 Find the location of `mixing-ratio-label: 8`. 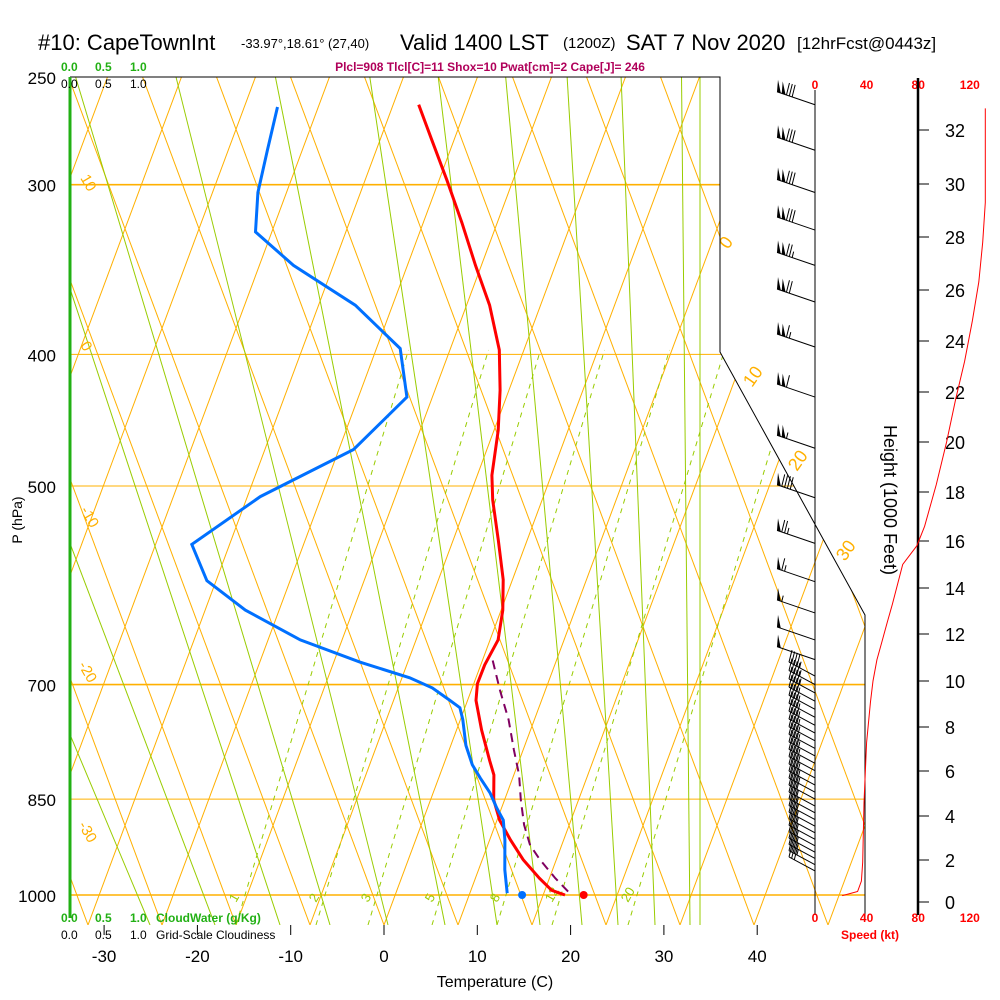

mixing-ratio-label: 8 is located at coordinates (495, 898).